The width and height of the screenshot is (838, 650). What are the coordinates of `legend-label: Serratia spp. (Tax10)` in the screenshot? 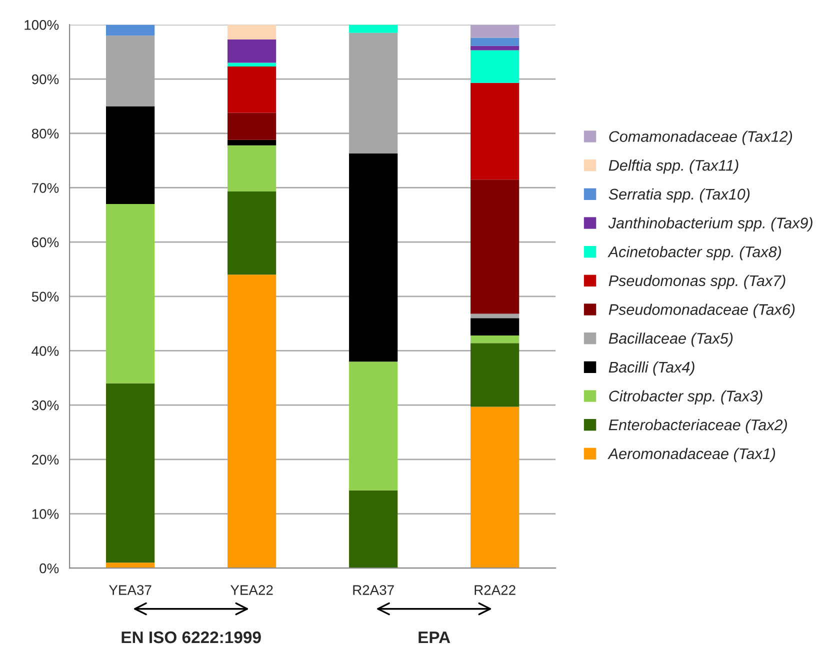 It's located at (679, 195).